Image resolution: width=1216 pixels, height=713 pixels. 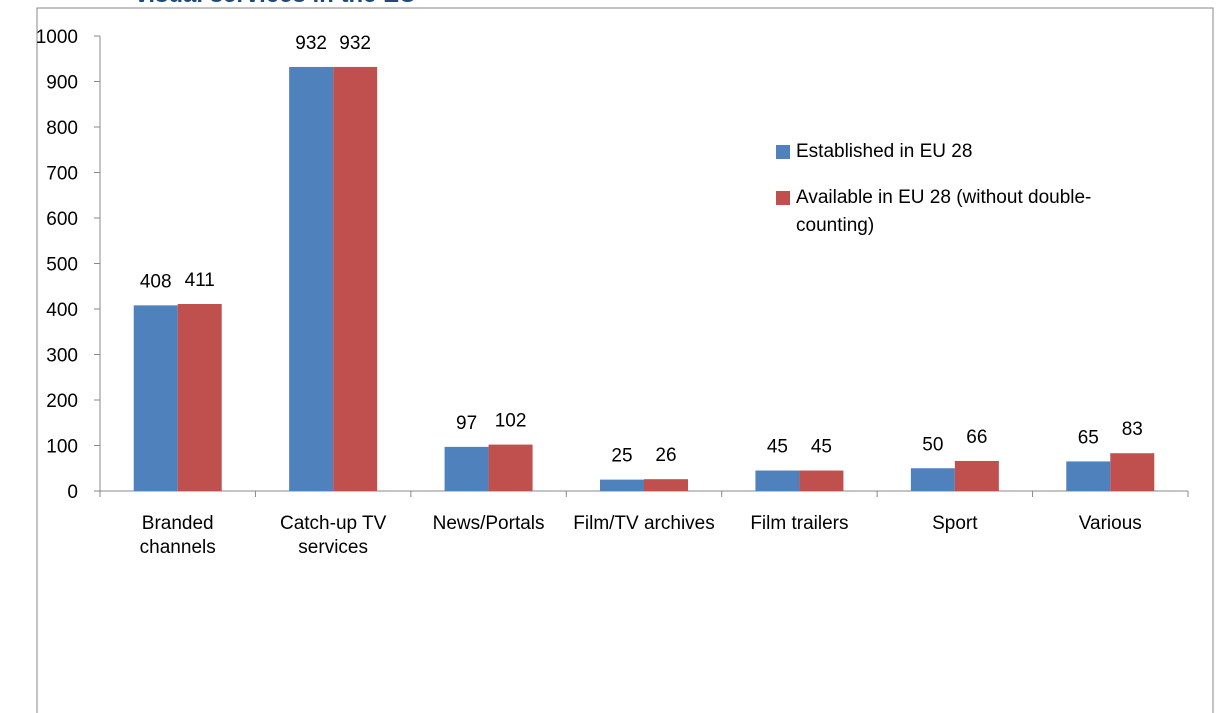 I want to click on y-tick-label: 900, so click(x=62, y=83).